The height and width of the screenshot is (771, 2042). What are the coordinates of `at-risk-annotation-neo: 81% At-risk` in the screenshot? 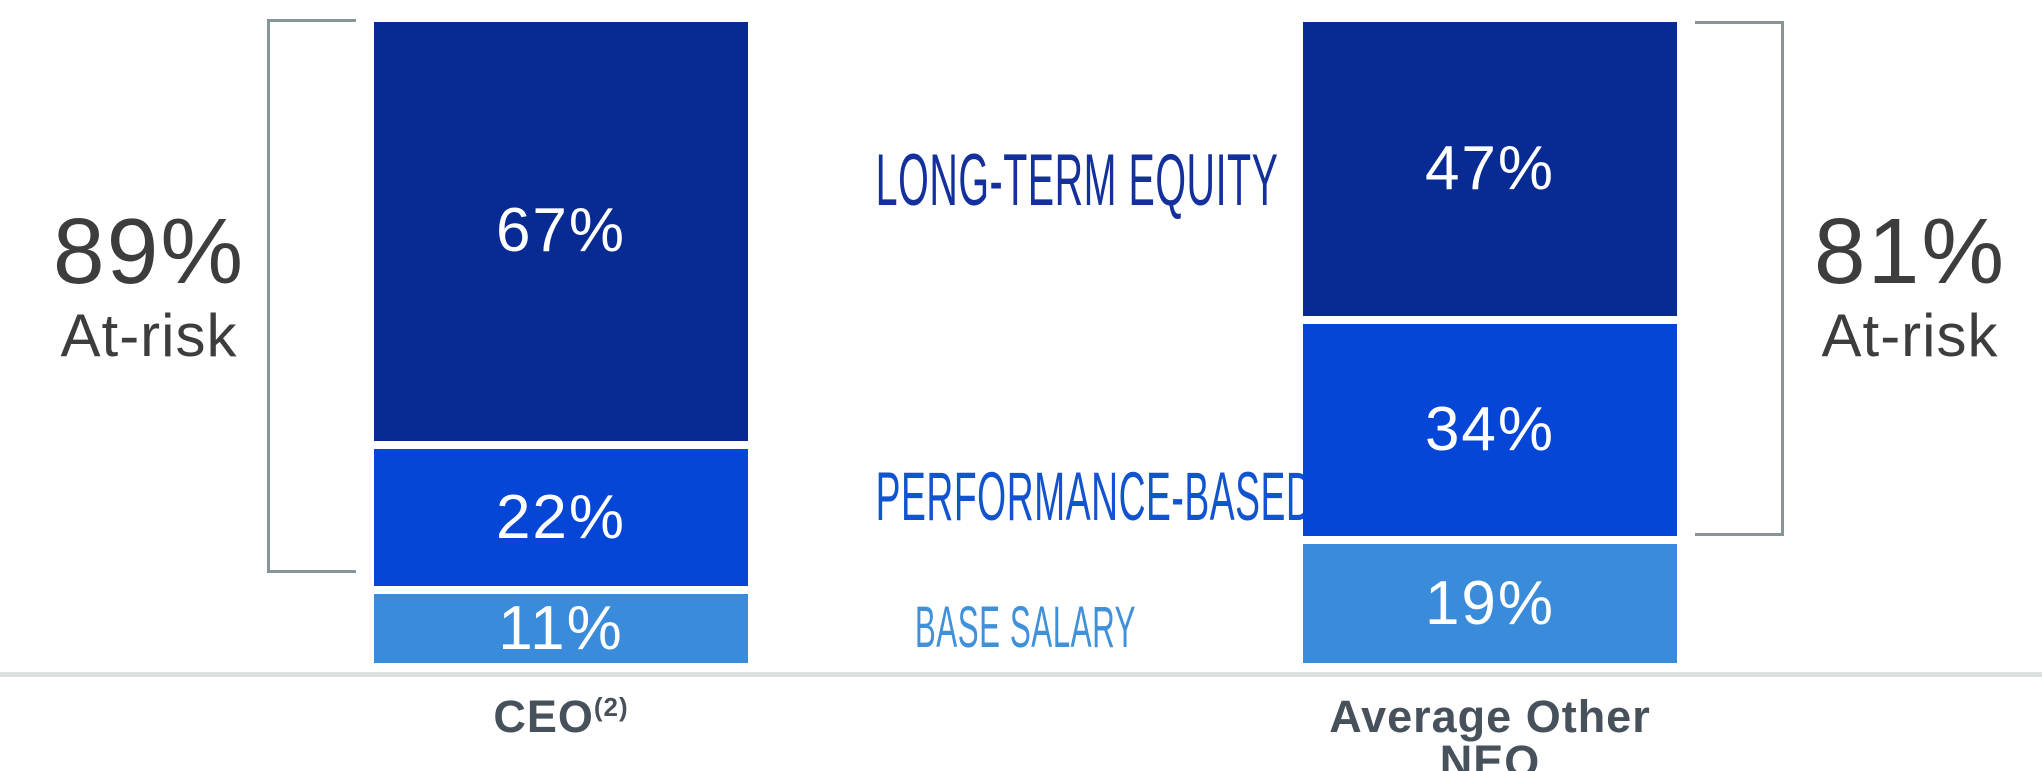 It's located at (1910, 285).